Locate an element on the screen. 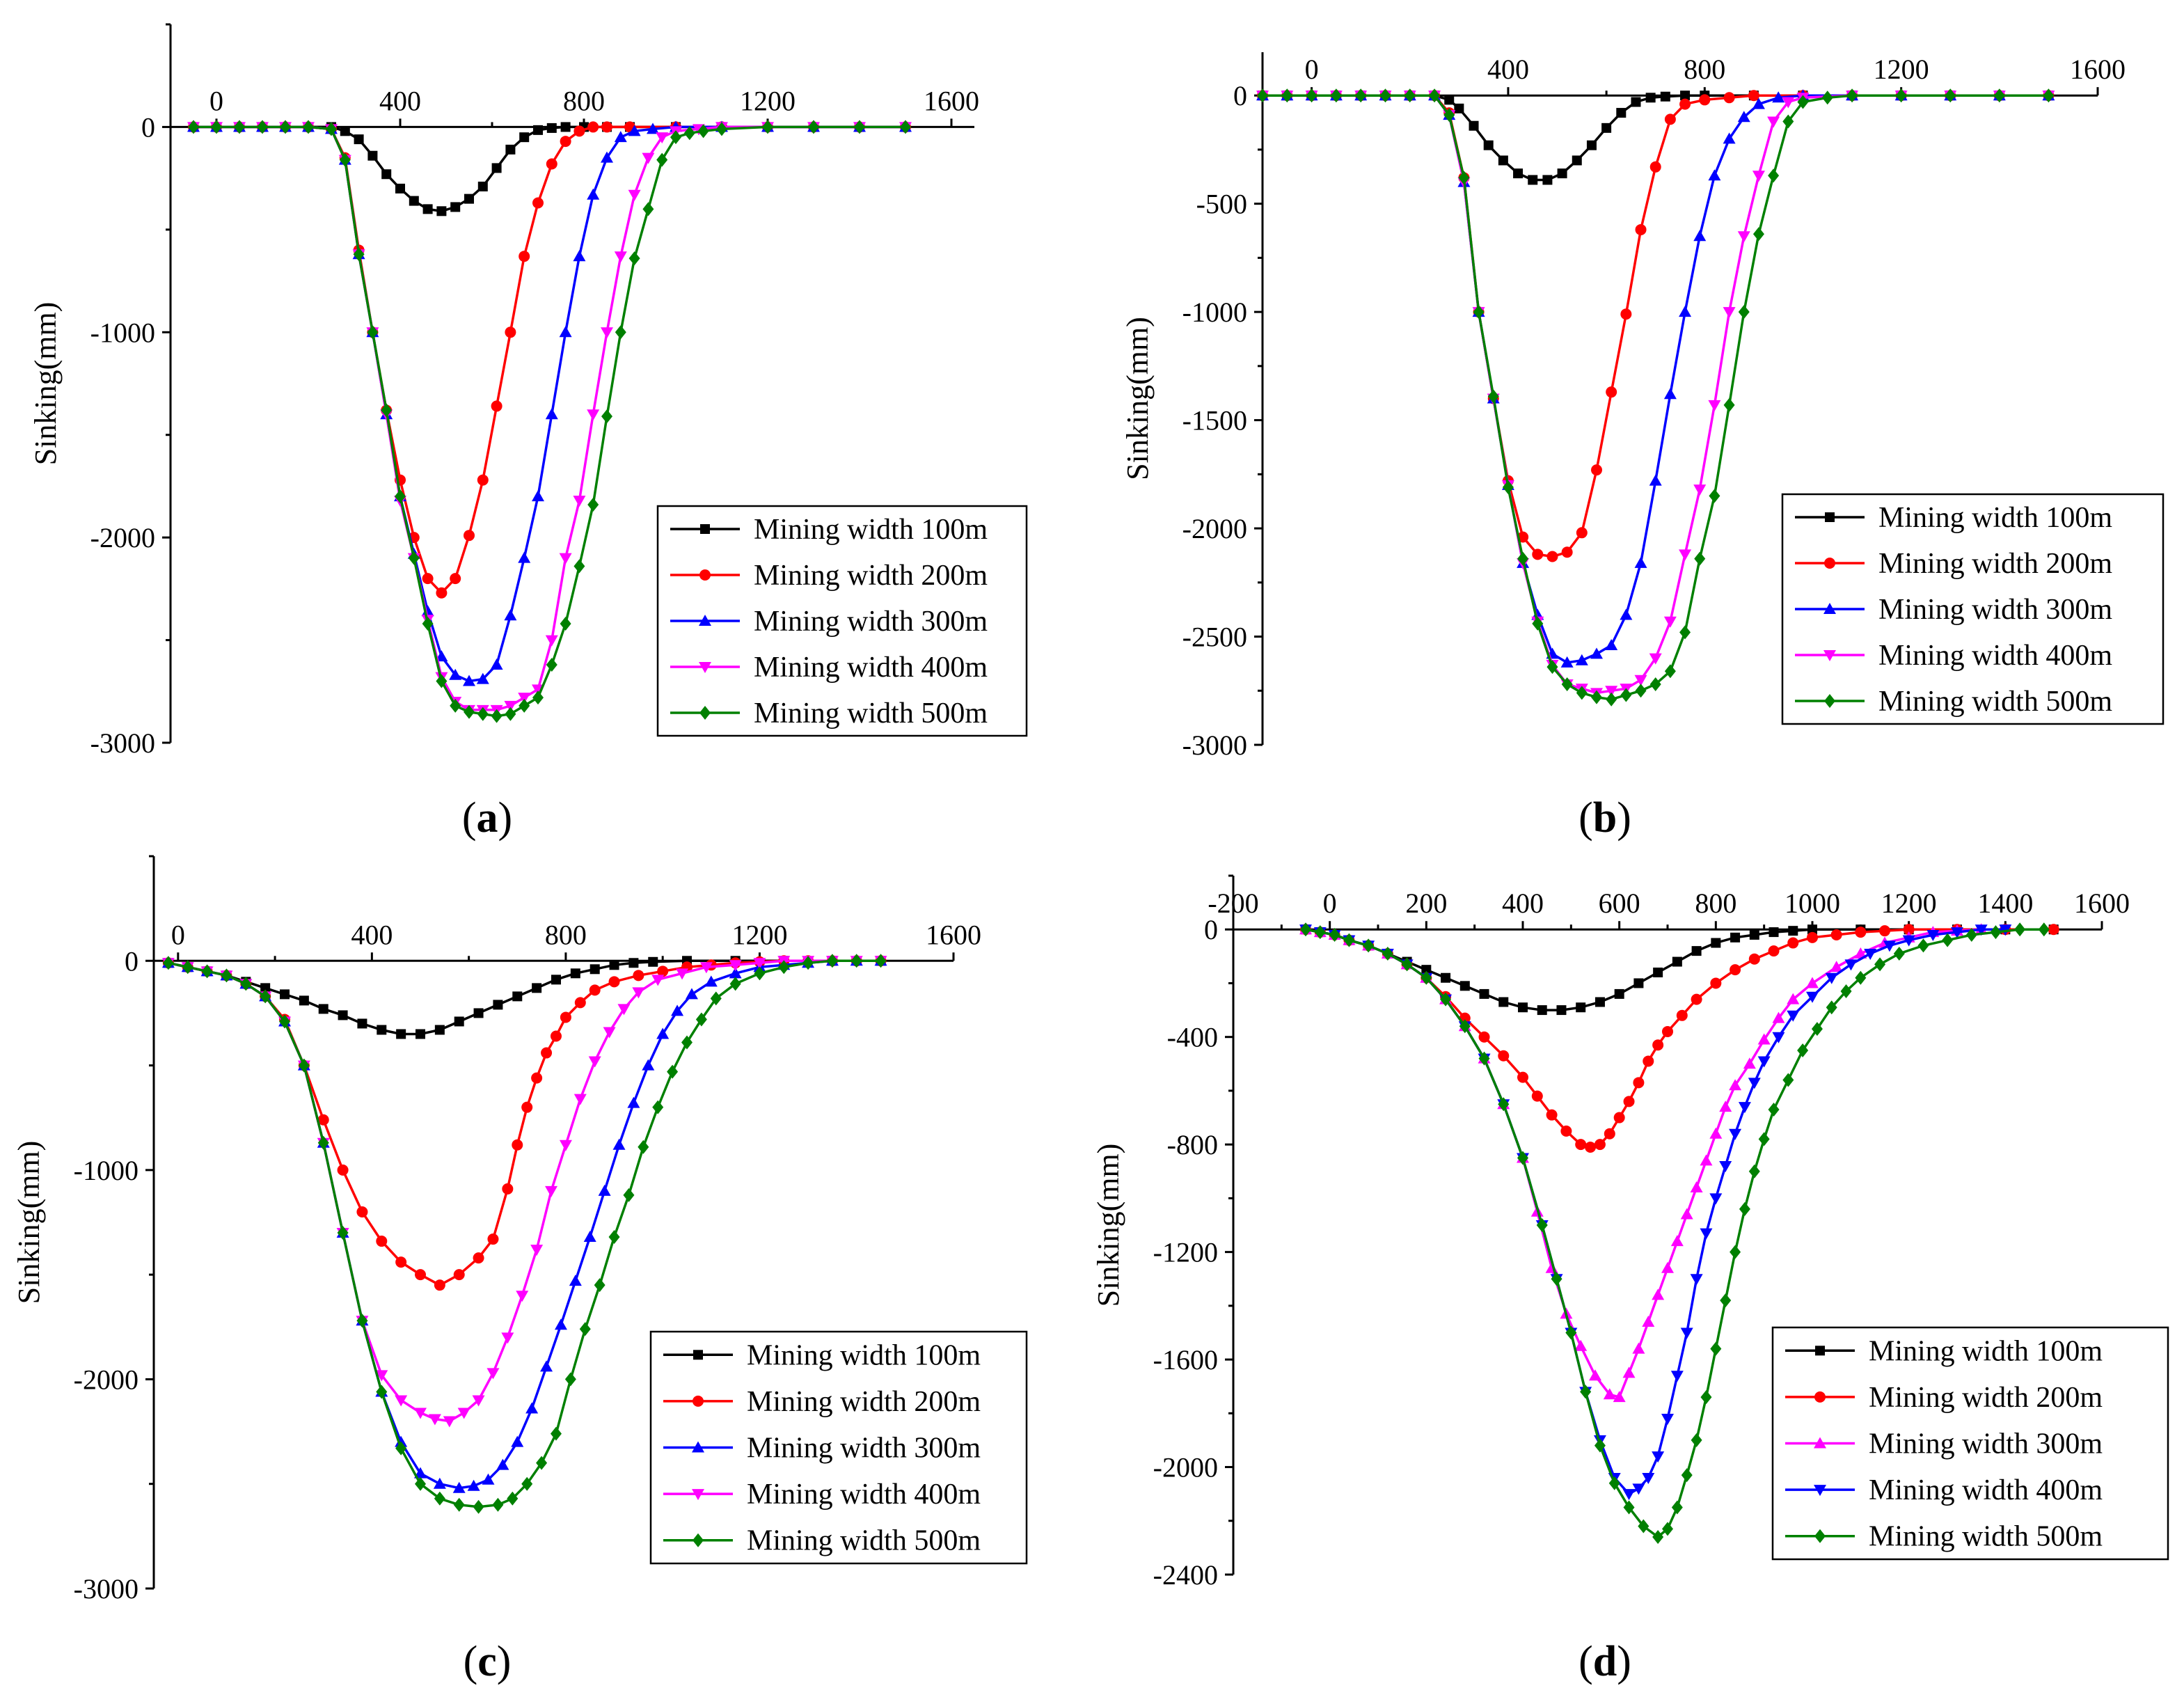  legend-label: Mining width 500m is located at coordinates (1995, 702).